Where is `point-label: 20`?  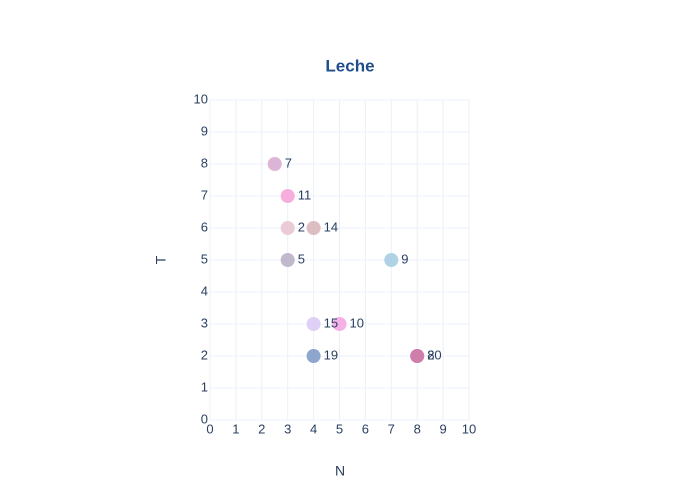 point-label: 20 is located at coordinates (434, 354).